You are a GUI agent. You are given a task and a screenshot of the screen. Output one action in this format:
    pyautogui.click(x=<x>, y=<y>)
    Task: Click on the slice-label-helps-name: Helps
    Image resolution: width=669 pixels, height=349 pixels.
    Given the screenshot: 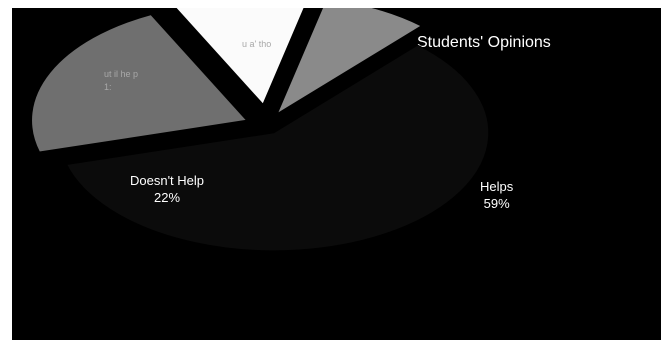 What is the action you would take?
    pyautogui.click(x=497, y=186)
    